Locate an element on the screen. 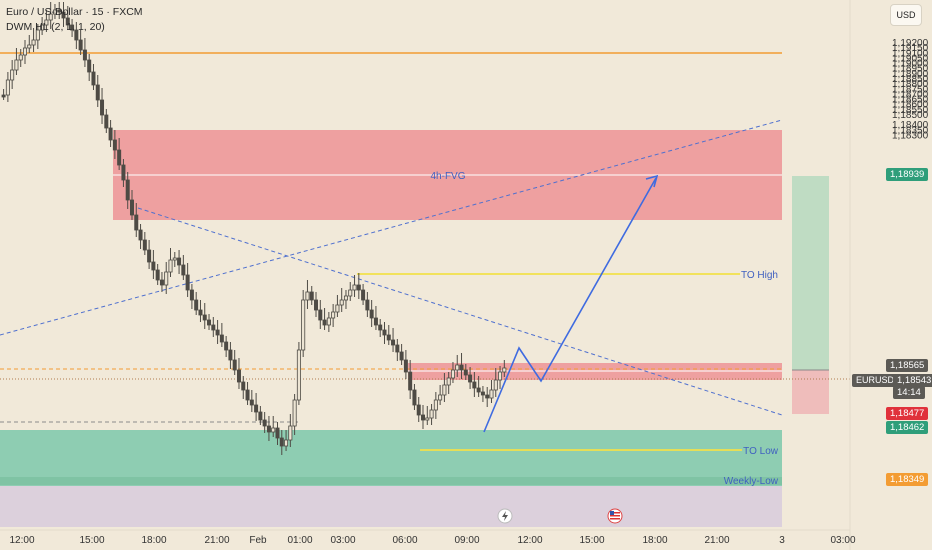 The height and width of the screenshot is (550, 932). price-tick-label: 1,18500 is located at coordinates (910, 115).